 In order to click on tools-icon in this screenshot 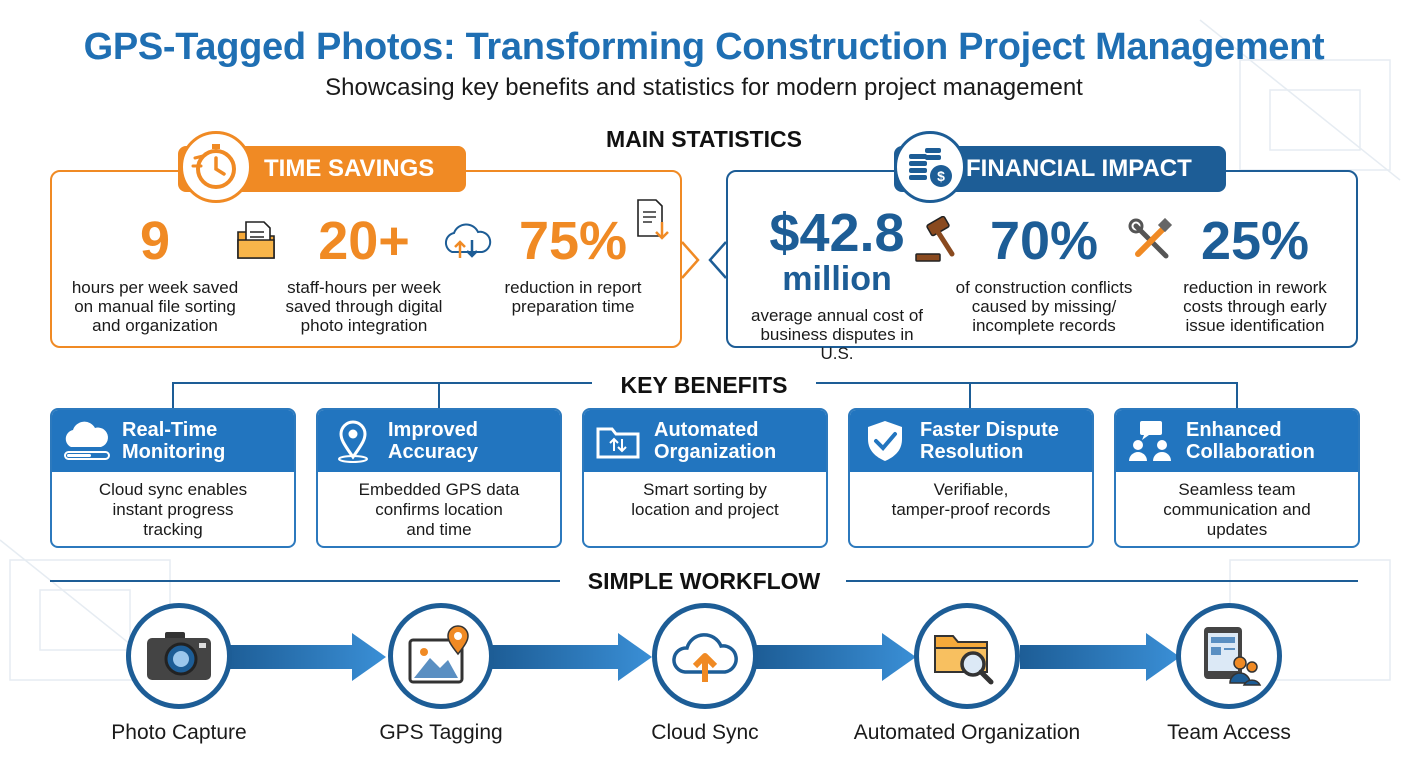, I will do `click(1150, 238)`.